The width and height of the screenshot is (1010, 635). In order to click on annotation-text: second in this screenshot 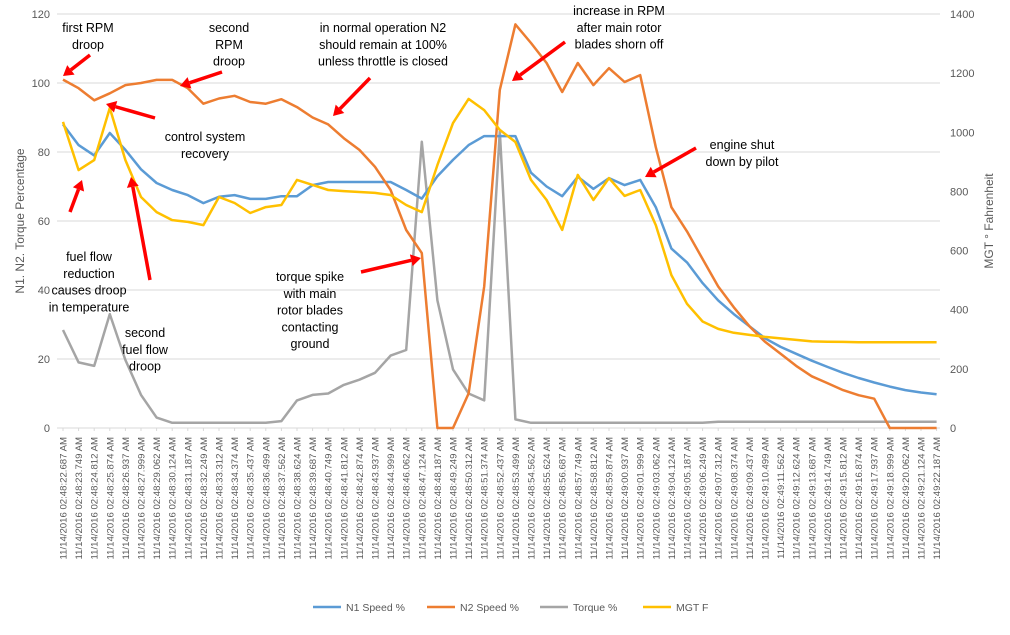, I will do `click(145, 333)`.